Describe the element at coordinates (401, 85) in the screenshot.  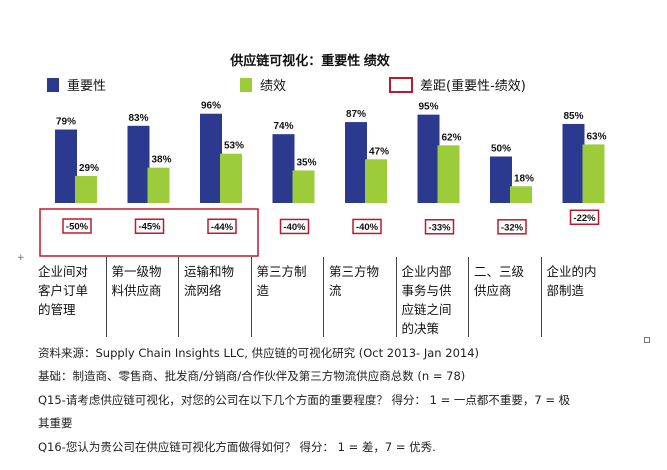
I see `legend-swatch-gap` at that location.